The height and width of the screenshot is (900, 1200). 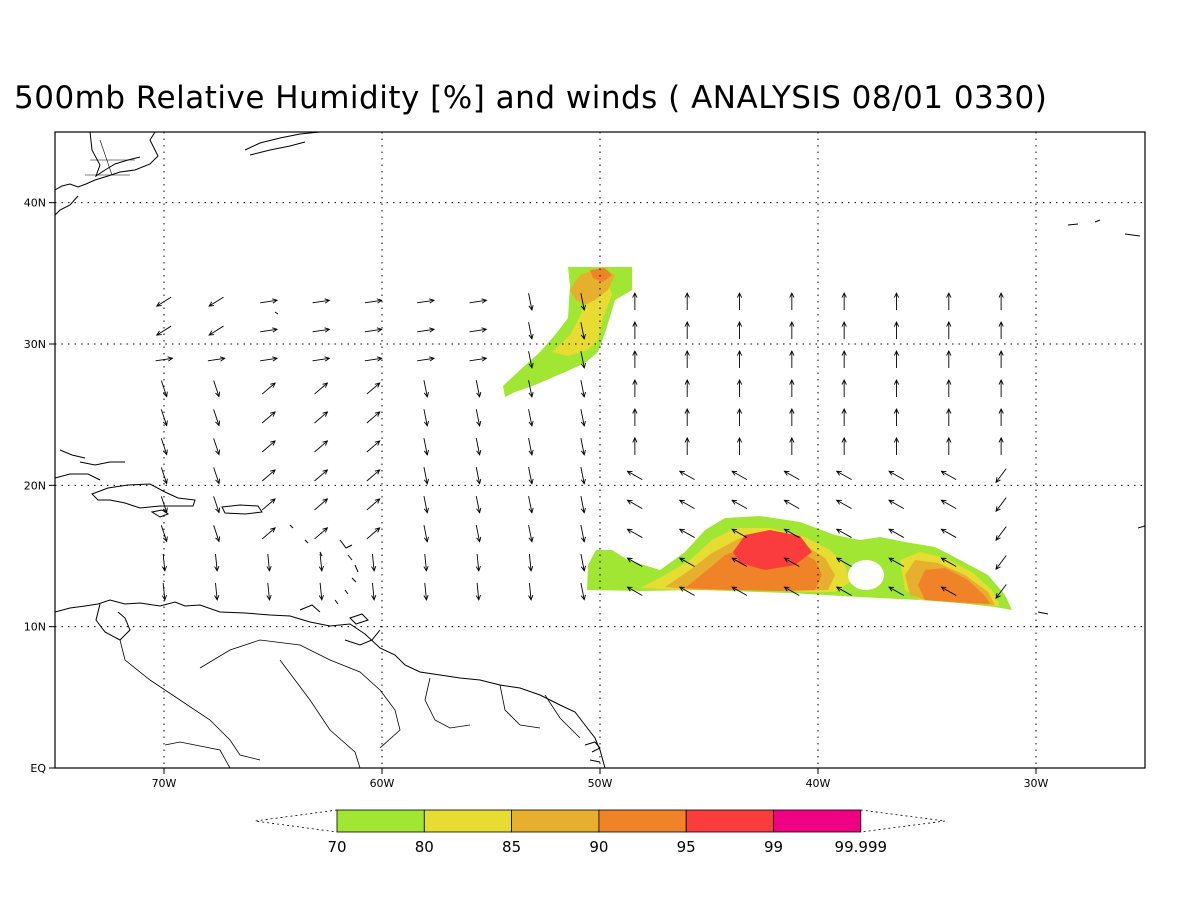 What do you see at coordinates (592, 752) in the screenshot?
I see `coastline-amazon-mouth` at bounding box center [592, 752].